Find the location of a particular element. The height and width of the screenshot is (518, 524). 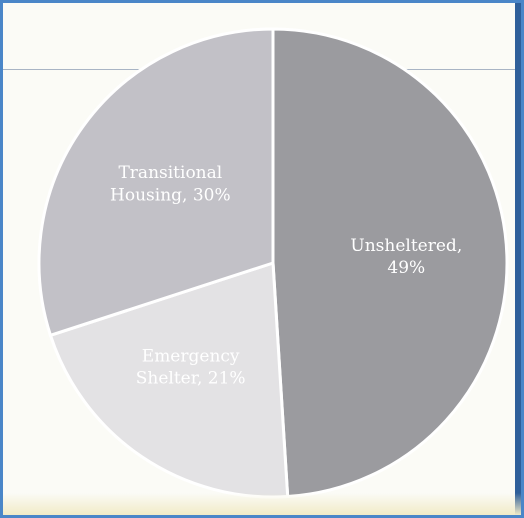

data-label-emergency-shelter: Emergency Shelter, 21% is located at coordinates (191, 367).